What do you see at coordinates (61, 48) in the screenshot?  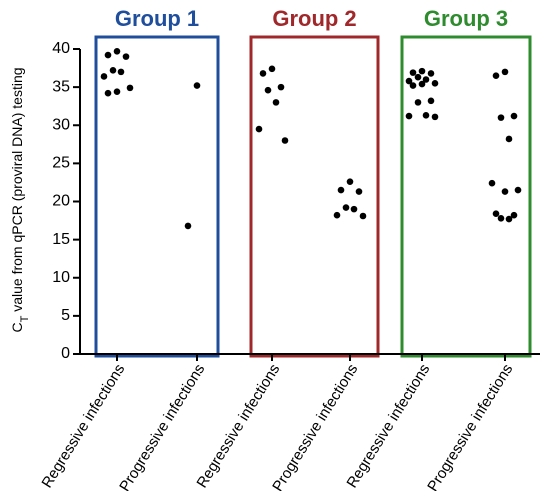 I see `y-tick-label: 40` at bounding box center [61, 48].